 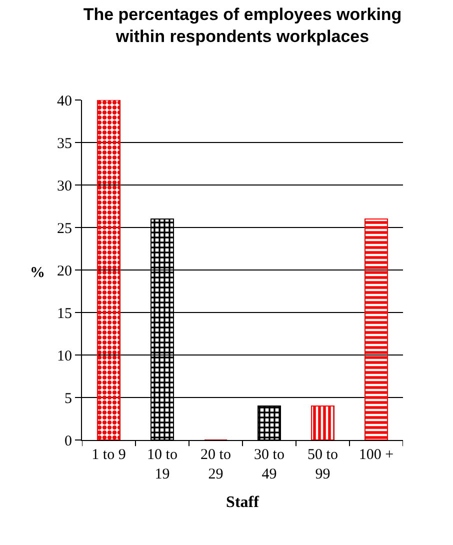 What do you see at coordinates (64, 186) in the screenshot?
I see `y-tick-label: 30` at bounding box center [64, 186].